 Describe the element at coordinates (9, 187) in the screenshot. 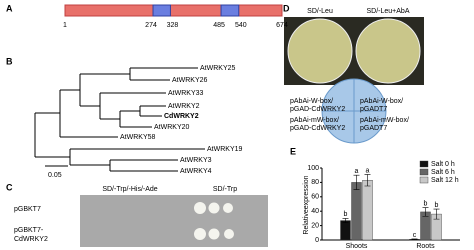

I see `panel-label: C` at that location.